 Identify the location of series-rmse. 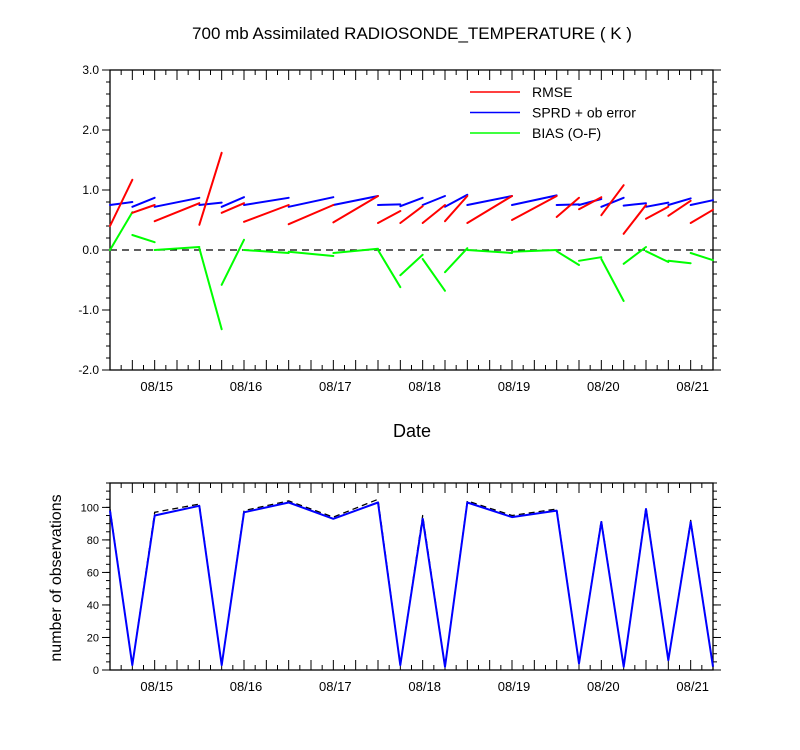
(411, 193).